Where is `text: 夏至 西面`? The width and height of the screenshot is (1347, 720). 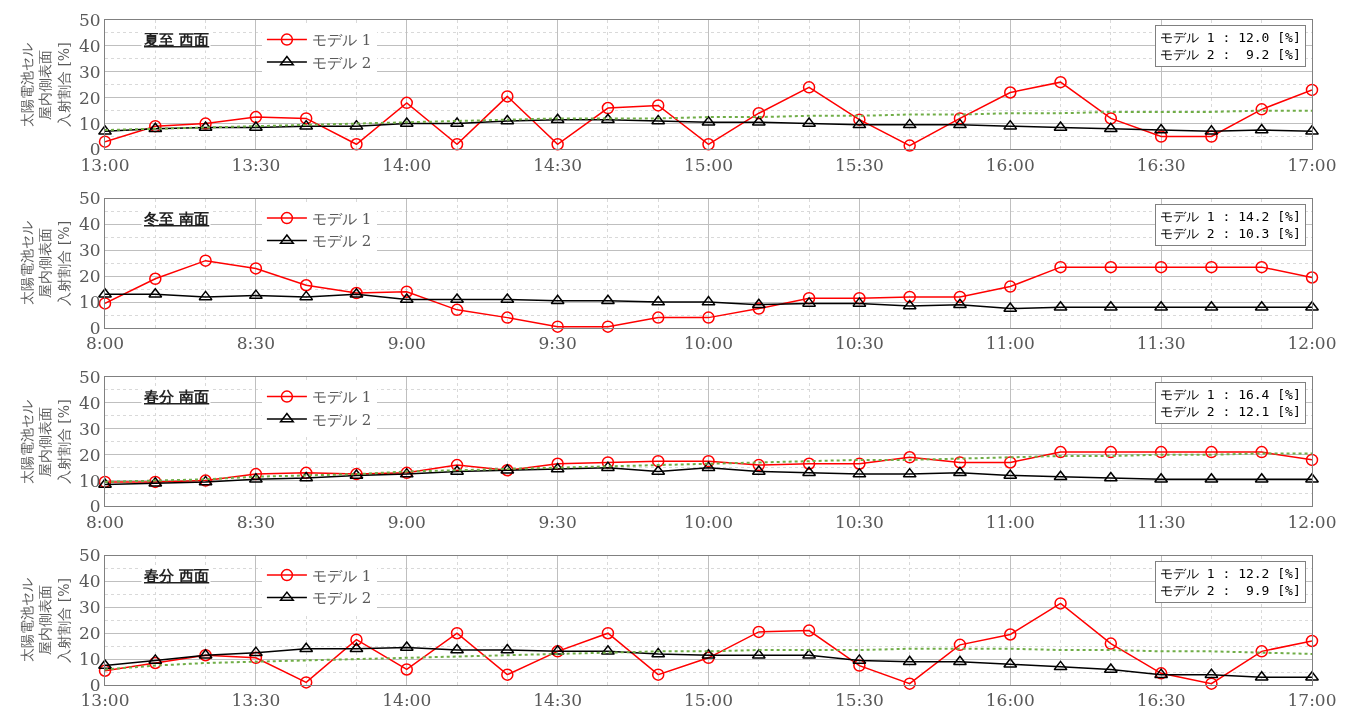 text: 夏至 西面 is located at coordinates (176, 40).